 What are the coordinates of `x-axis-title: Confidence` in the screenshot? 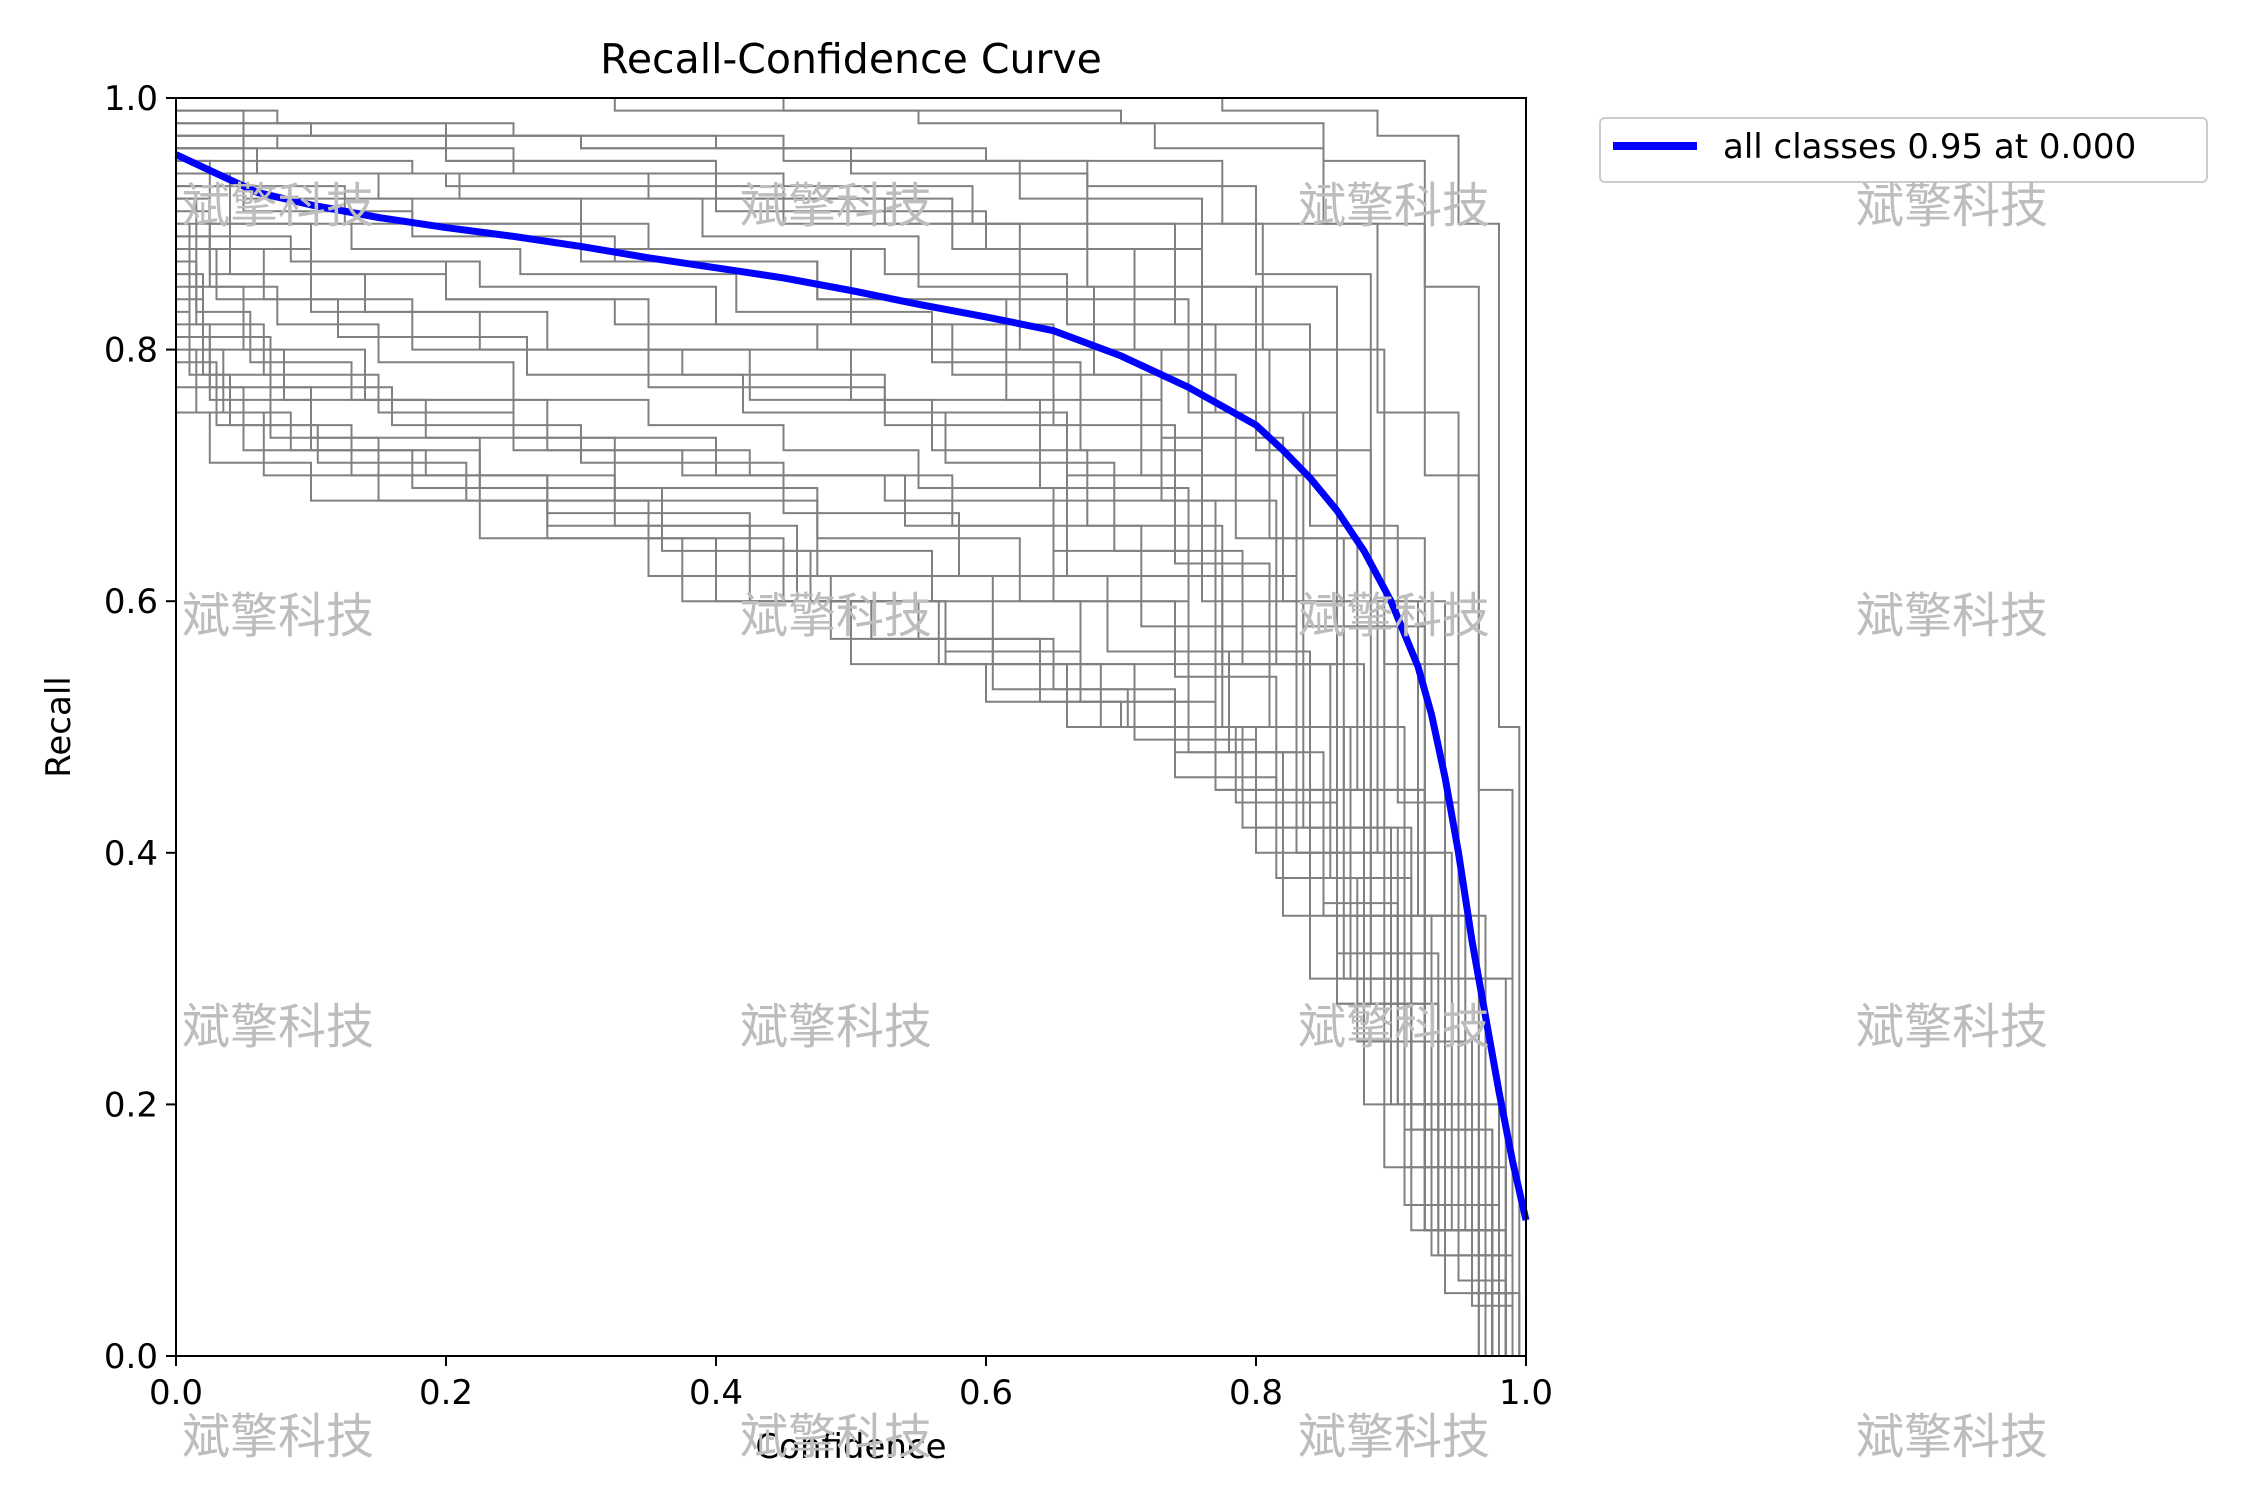 It's located at (850, 1447).